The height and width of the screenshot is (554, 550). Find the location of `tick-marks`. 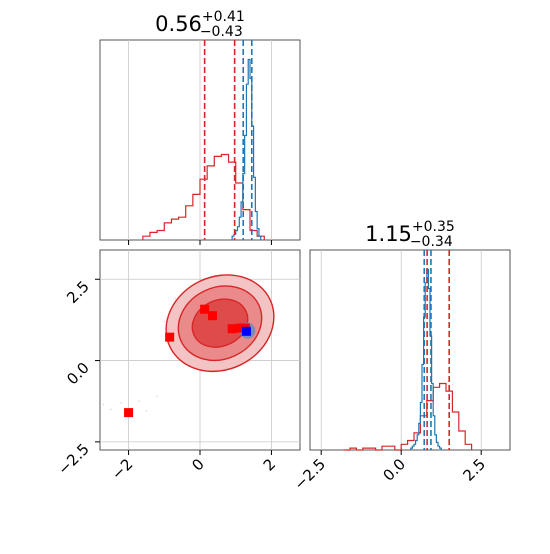

tick-marks is located at coordinates (183, 366).